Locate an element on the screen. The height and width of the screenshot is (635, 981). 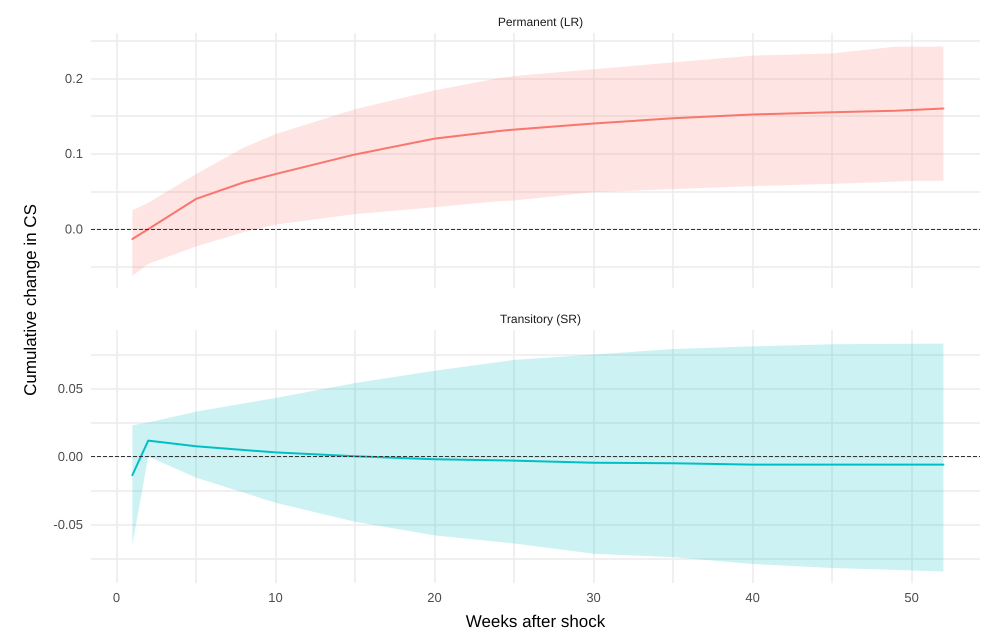
chart-title: Transitory (SR) is located at coordinates (540, 319).